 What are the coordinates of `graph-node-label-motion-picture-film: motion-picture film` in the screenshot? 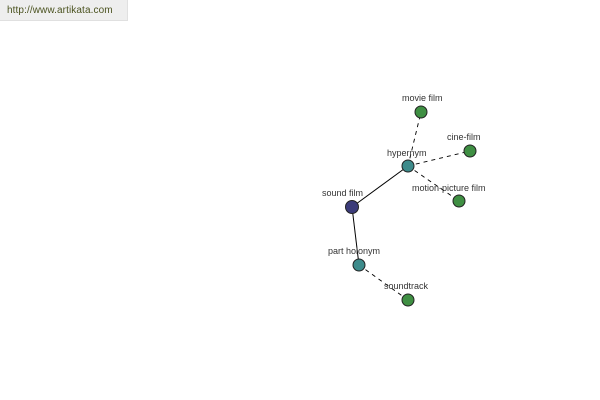 It's located at (449, 188).